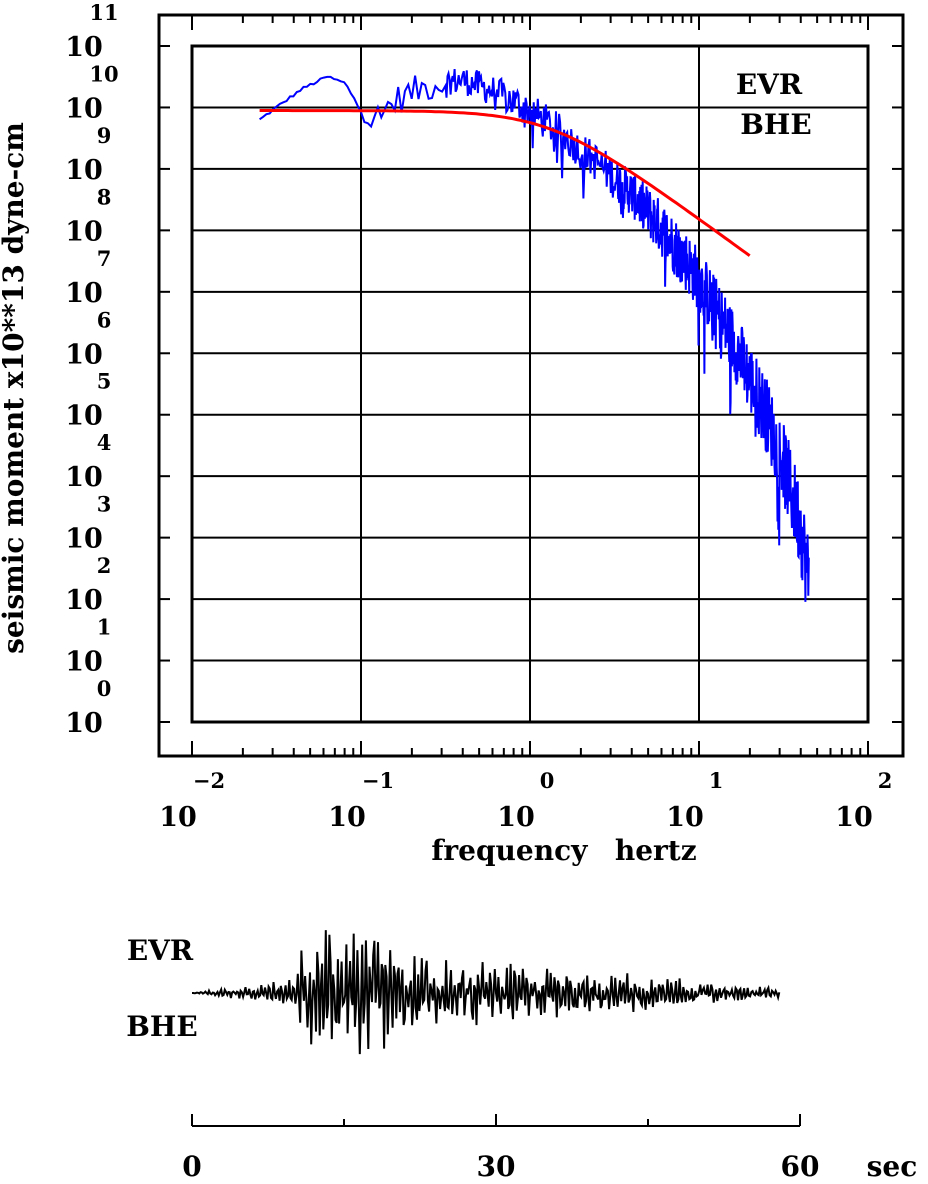 This screenshot has height=1184, width=928. Describe the element at coordinates (104, 381) in the screenshot. I see `y-tick-exponent: 5` at that location.